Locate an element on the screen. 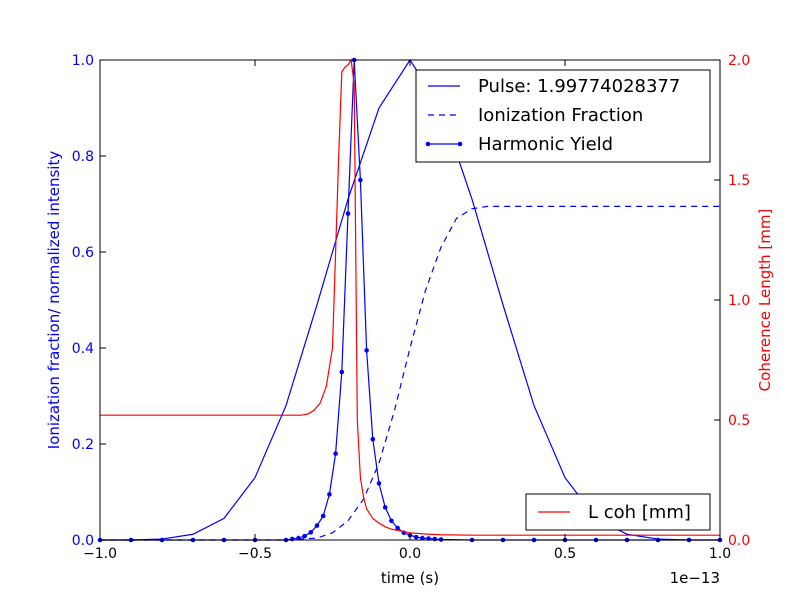  right-y-axis-label: Coherence Length [mm] is located at coordinates (765, 300).